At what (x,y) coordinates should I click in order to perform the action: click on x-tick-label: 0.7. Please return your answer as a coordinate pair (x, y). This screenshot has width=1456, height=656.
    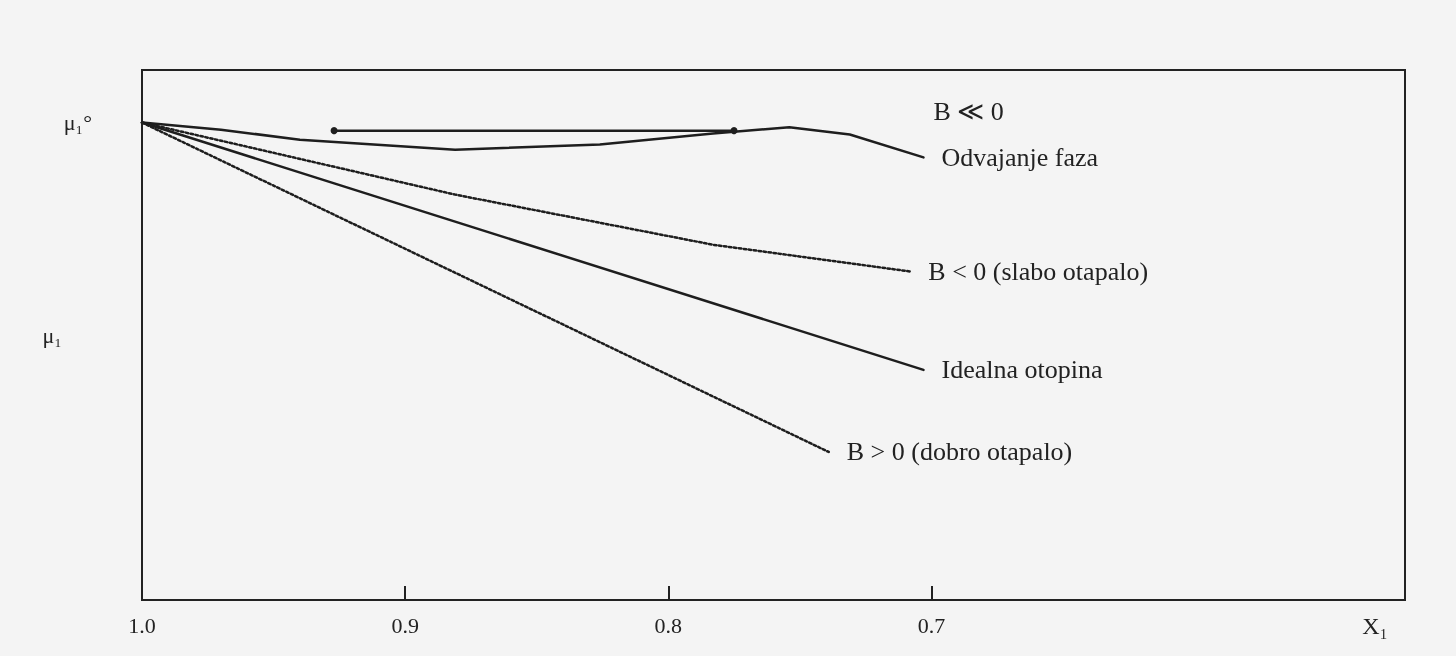
    Looking at the image, I should click on (931, 625).